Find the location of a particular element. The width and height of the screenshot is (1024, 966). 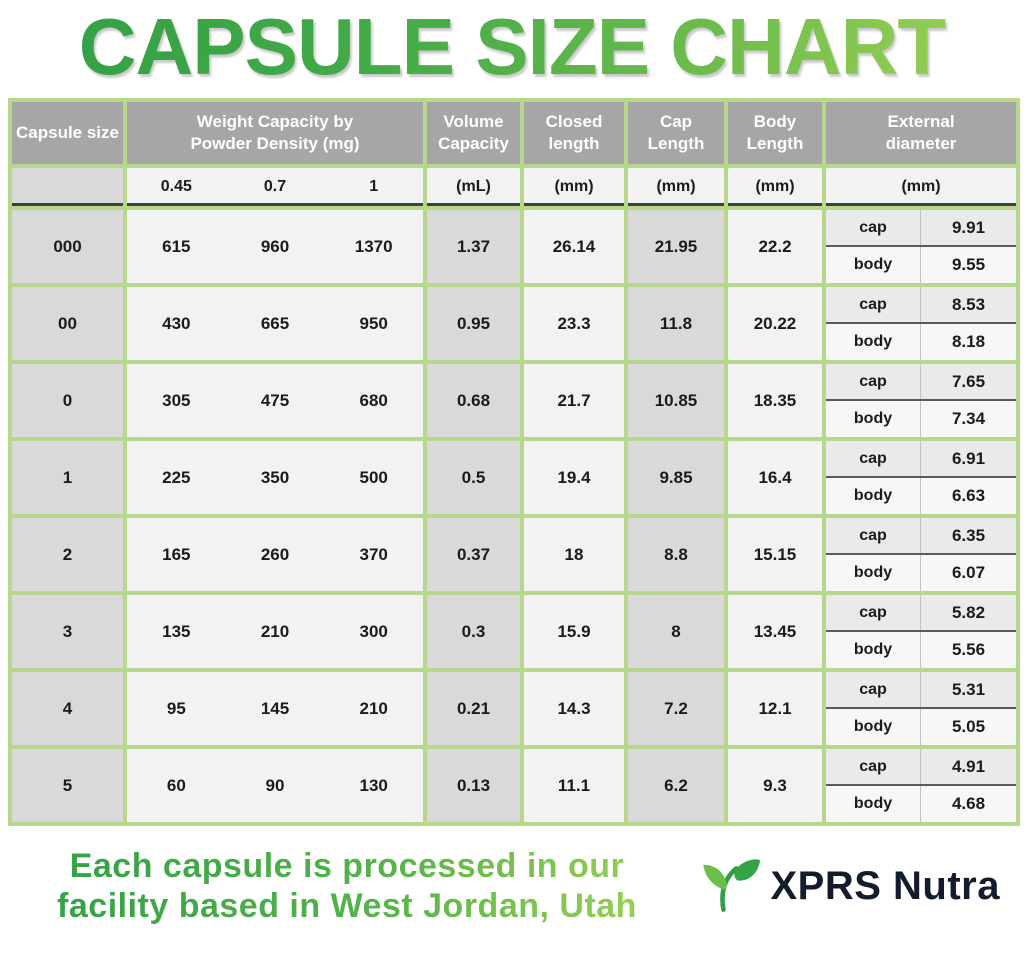

cell-cap-length: 6.2 is located at coordinates (678, 787).